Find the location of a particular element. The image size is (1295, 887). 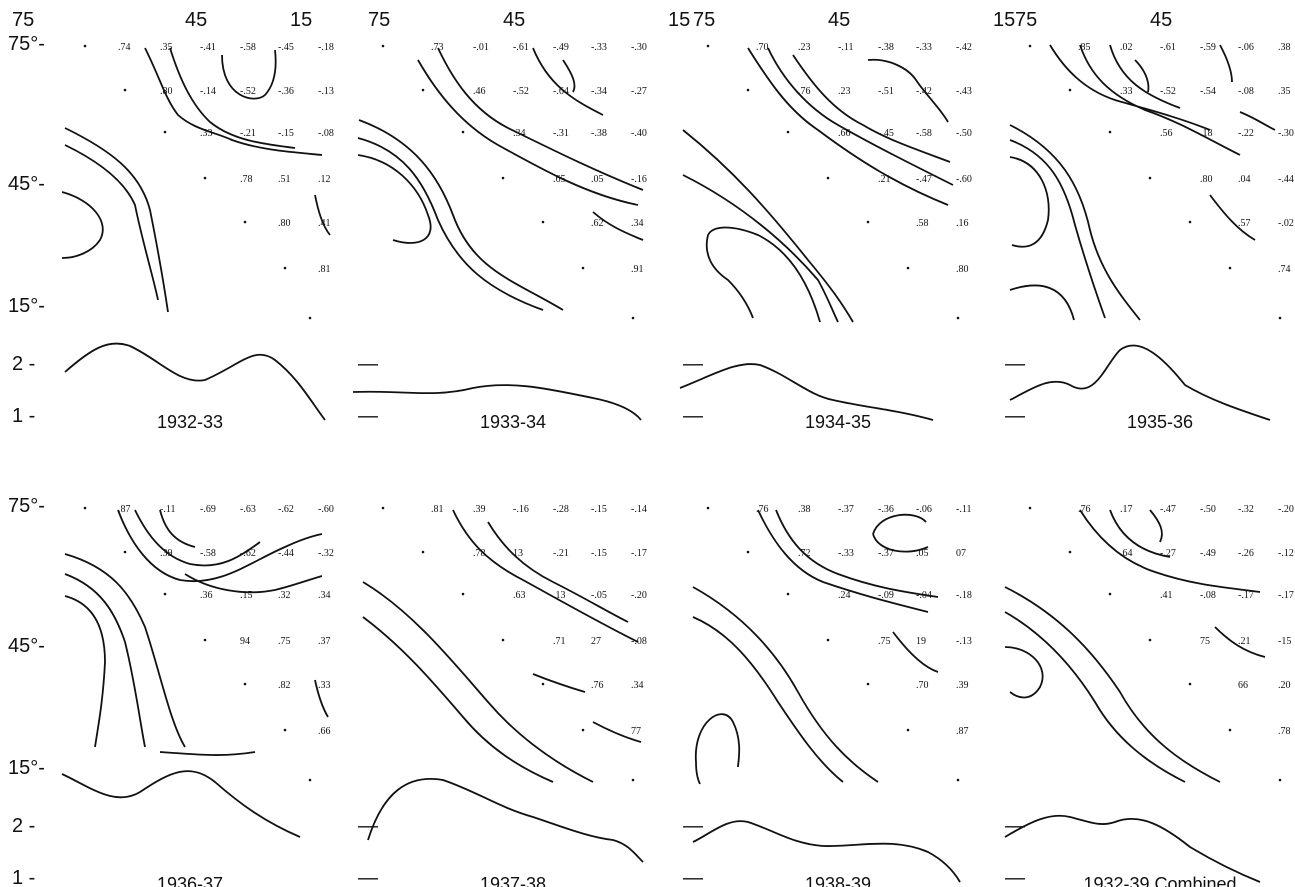

correlation-value: .36 is located at coordinates (206, 595).